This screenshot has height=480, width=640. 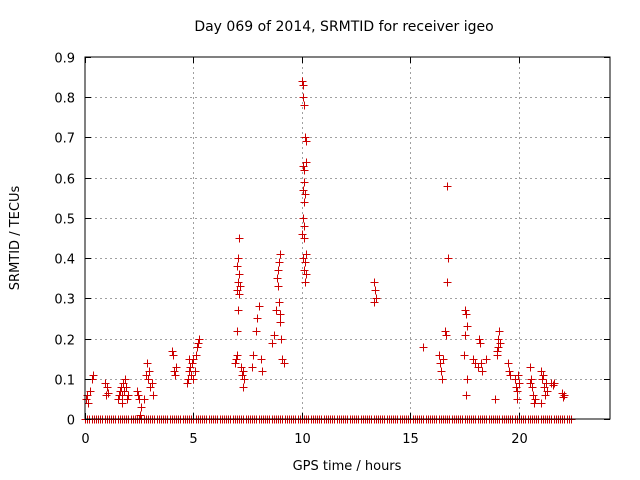 What do you see at coordinates (347, 466) in the screenshot?
I see `x-axis-label: GPS time / hours` at bounding box center [347, 466].